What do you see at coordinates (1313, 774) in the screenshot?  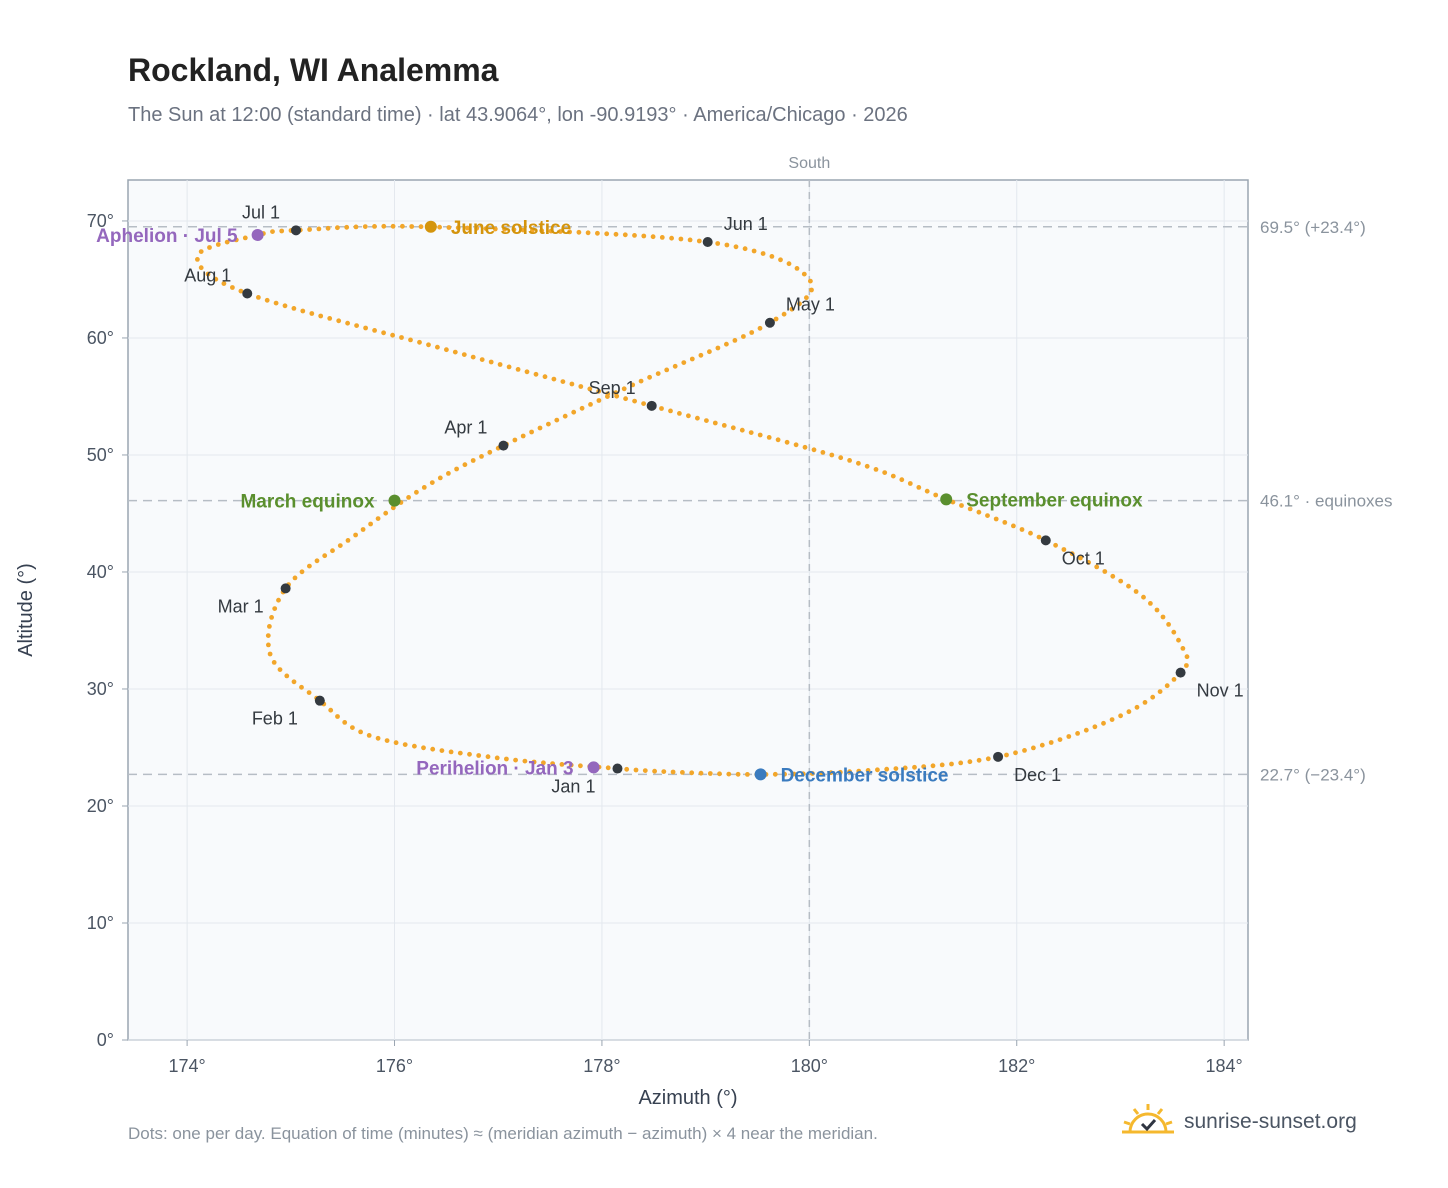 I see `reference-line-label: 22.7° (−23.4°)` at bounding box center [1313, 774].